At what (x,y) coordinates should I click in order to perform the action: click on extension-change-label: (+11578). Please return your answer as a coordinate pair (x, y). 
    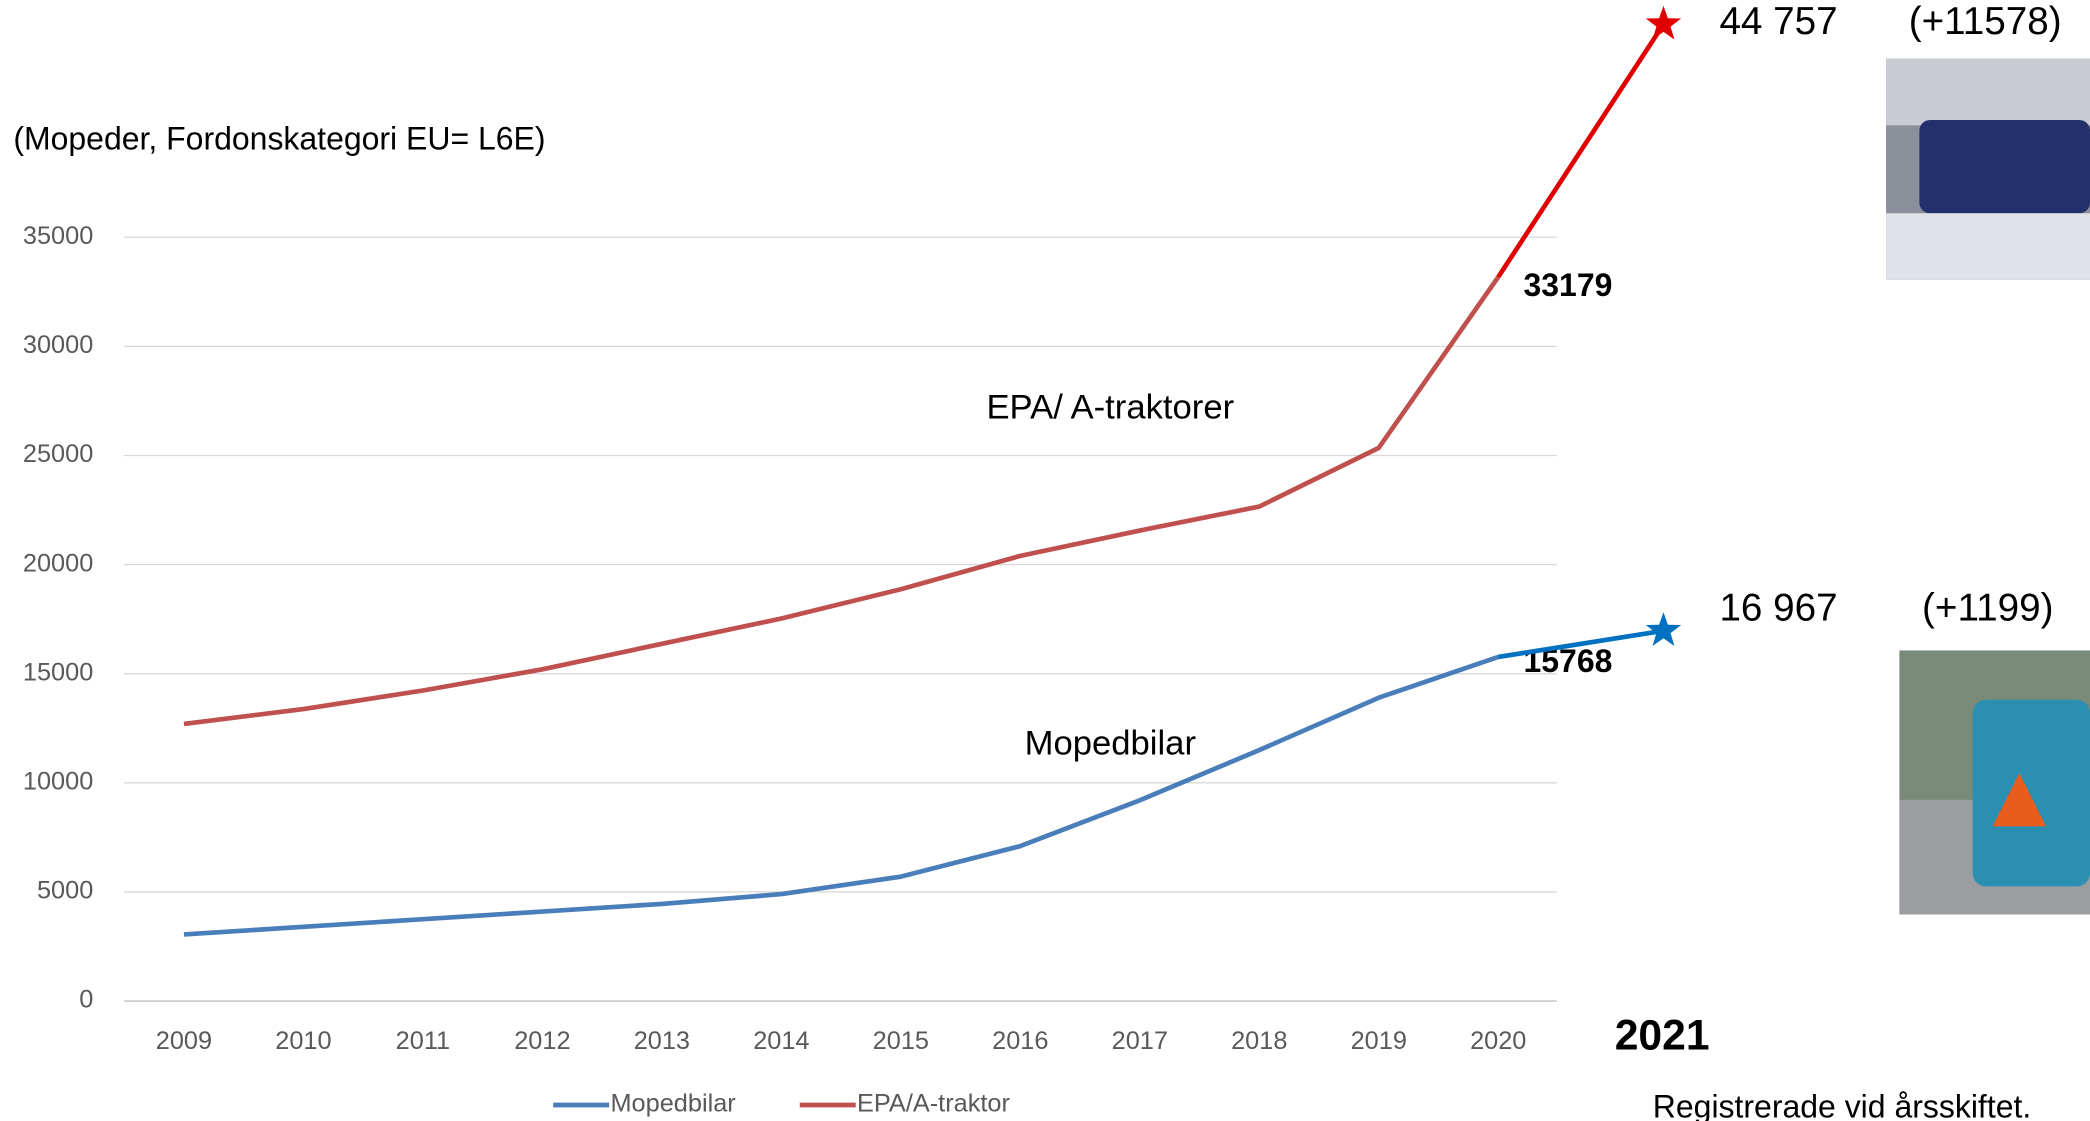
    Looking at the image, I should click on (1985, 21).